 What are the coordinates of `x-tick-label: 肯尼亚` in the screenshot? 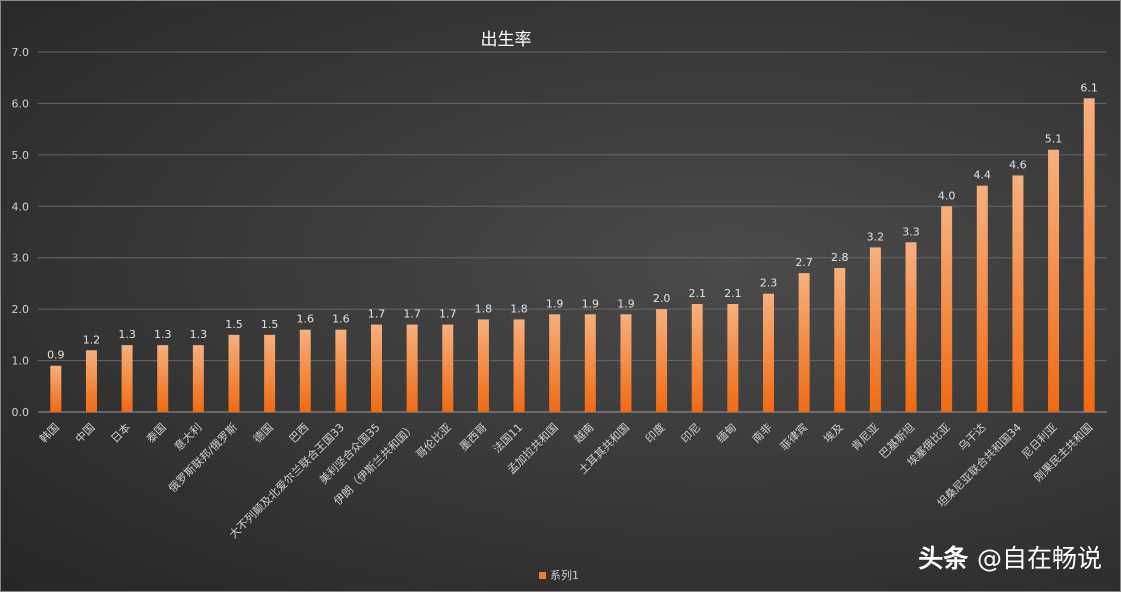 It's located at (865, 437).